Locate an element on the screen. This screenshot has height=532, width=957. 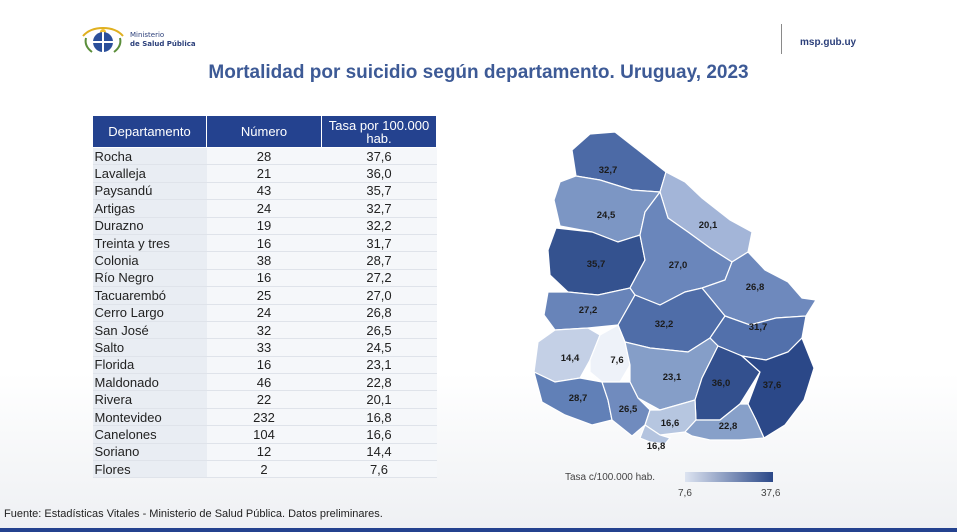
cell-numero: 33 is located at coordinates (264, 347).